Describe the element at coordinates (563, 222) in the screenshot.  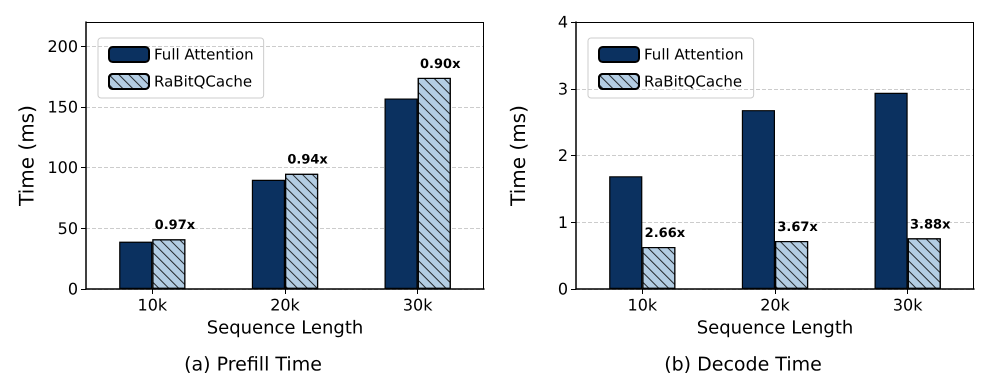
I see `y-tick-label: 1` at that location.